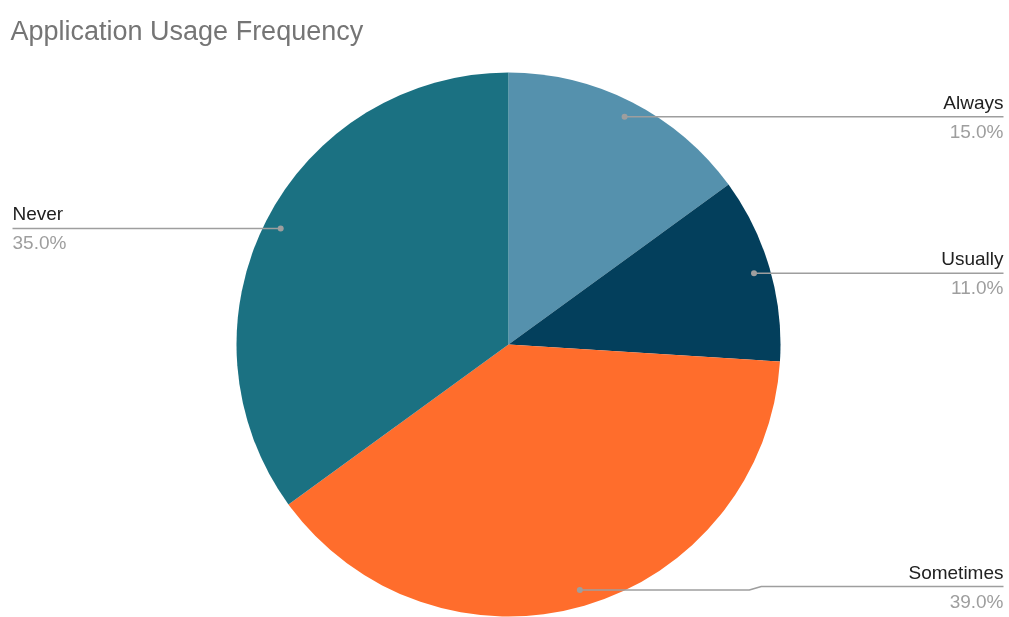 The height and width of the screenshot is (617, 1009). What do you see at coordinates (976, 131) in the screenshot?
I see `data-label: 15.0%` at bounding box center [976, 131].